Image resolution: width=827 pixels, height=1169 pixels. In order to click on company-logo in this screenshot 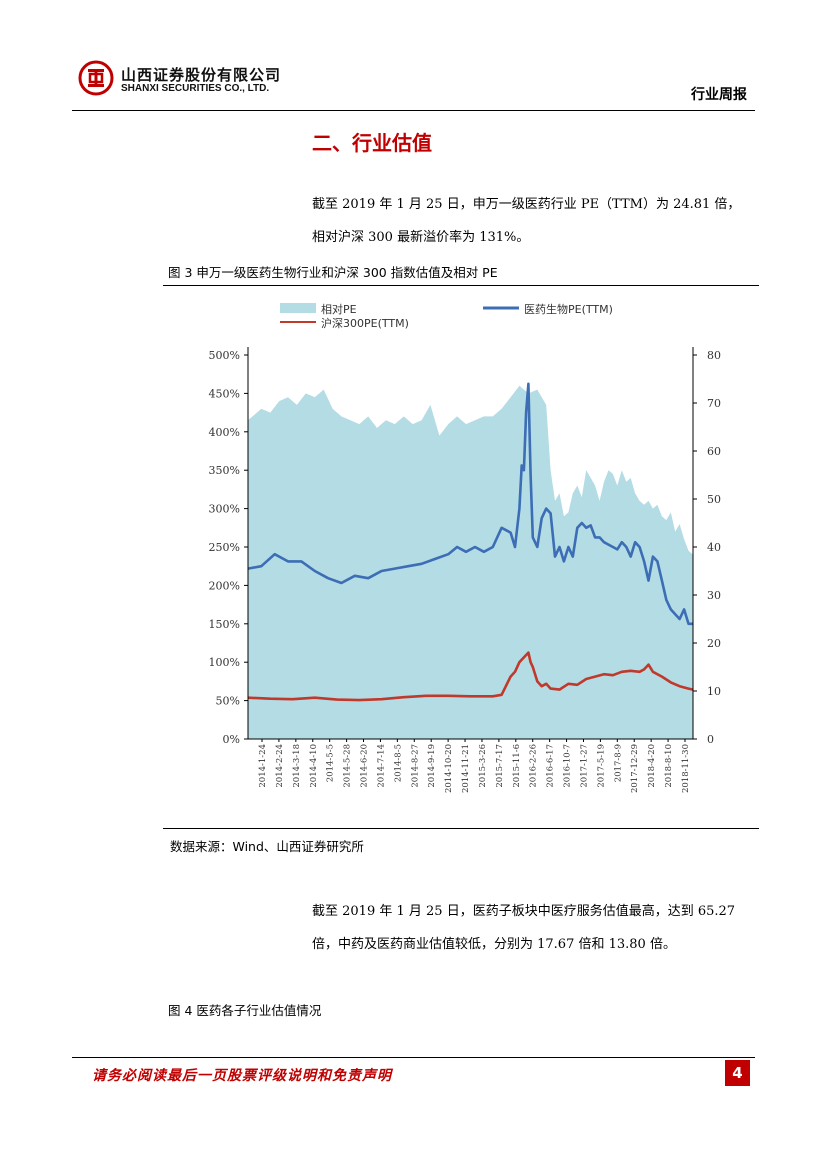, I will do `click(96, 78)`.